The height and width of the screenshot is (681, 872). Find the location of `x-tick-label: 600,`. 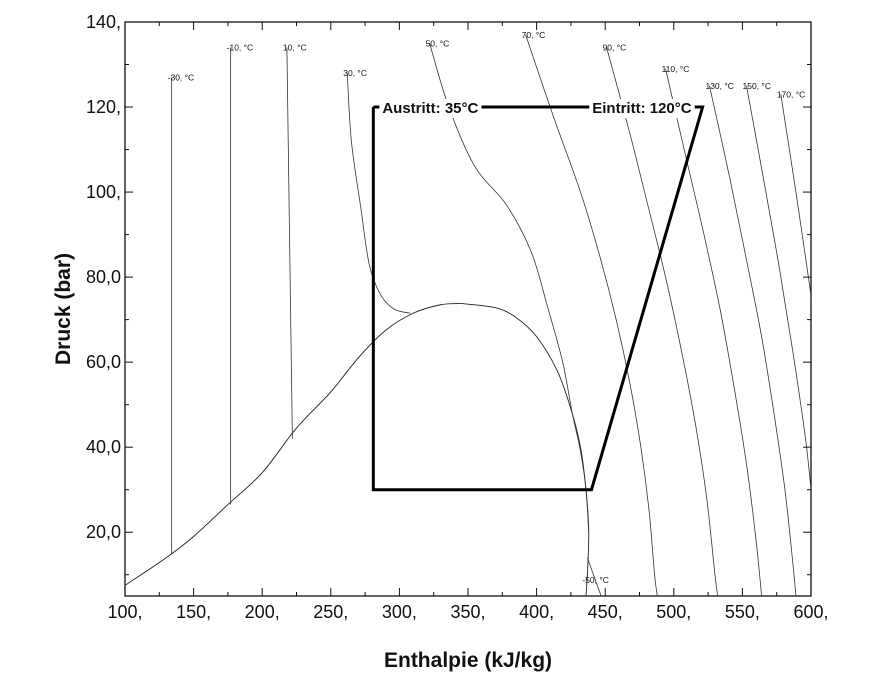

x-tick-label: 600, is located at coordinates (810, 612).